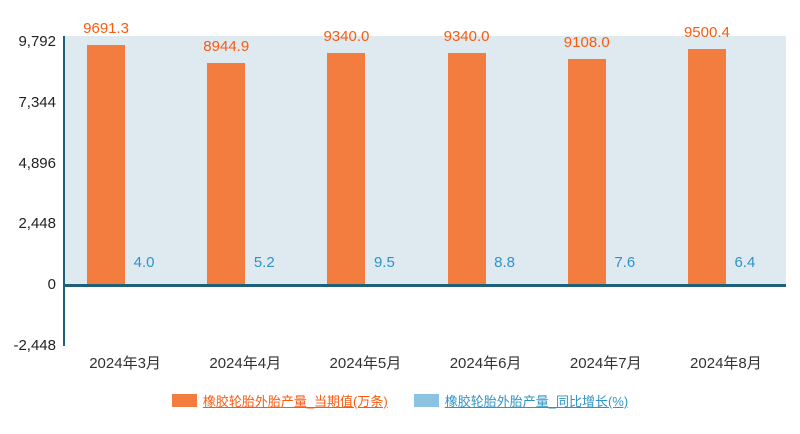  What do you see at coordinates (424, 285) in the screenshot?
I see `x-axis-line` at bounding box center [424, 285].